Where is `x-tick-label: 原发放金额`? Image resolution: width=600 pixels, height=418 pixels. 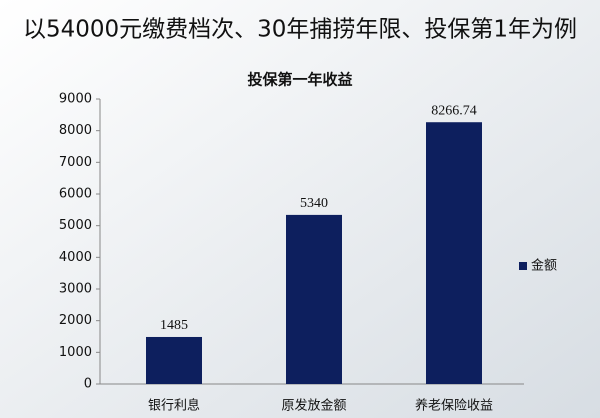
x-tick-label: 原发放金额 is located at coordinates (313, 406).